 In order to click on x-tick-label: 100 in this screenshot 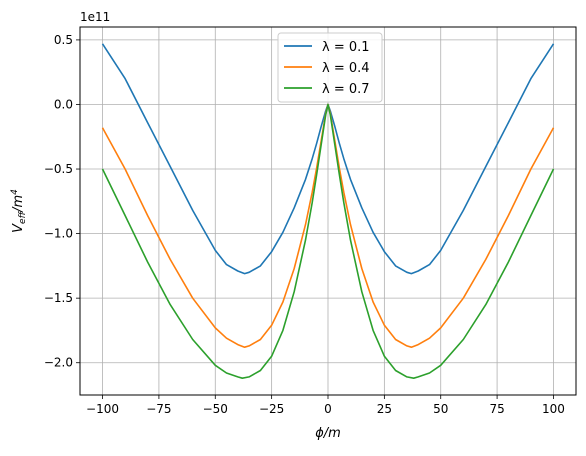, I will do `click(553, 409)`.